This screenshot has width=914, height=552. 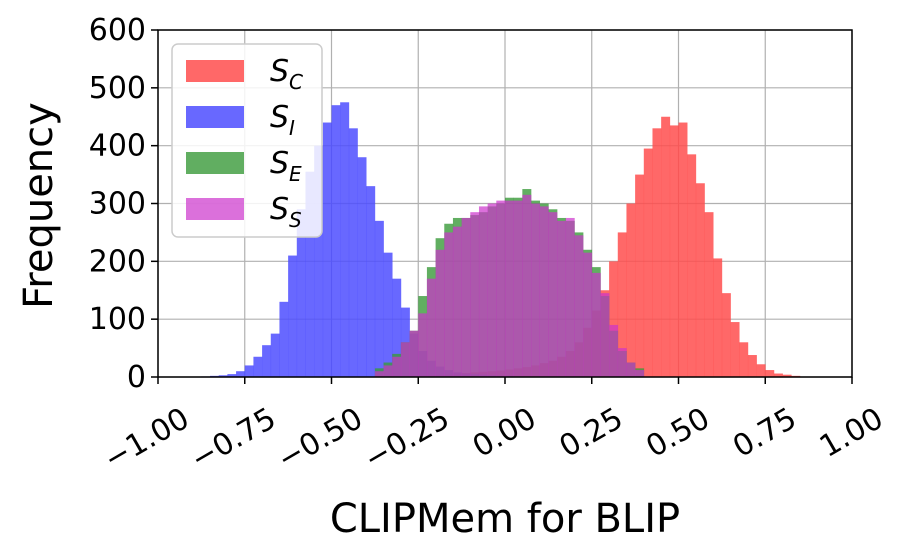 What do you see at coordinates (764, 433) in the screenshot?
I see `x-tick-label: 0.75` at bounding box center [764, 433].